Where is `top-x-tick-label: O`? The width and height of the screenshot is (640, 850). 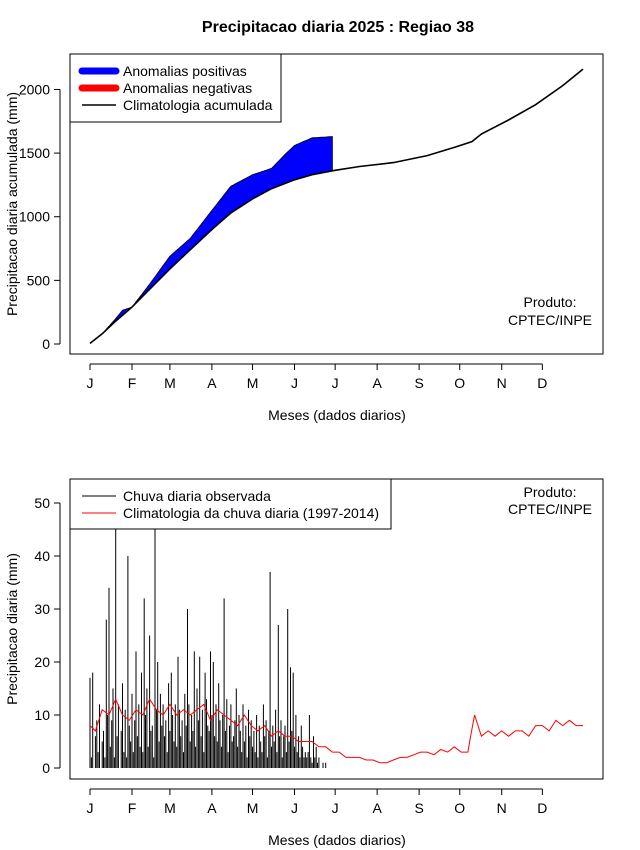
top-x-tick-label: O is located at coordinates (459, 383).